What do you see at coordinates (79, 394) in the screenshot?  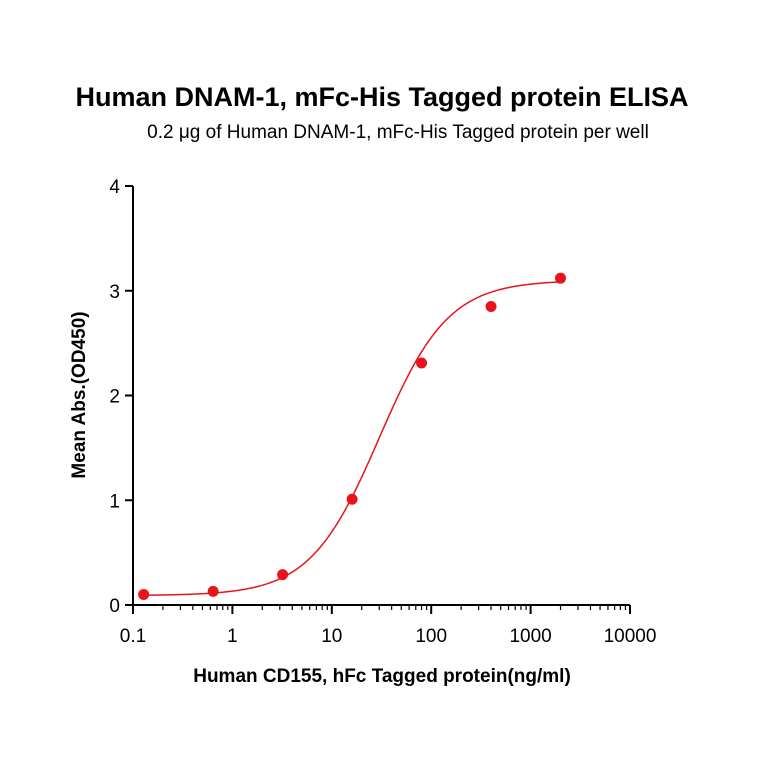 I see `y-axis-label: Mean Abs.(OD450)` at bounding box center [79, 394].